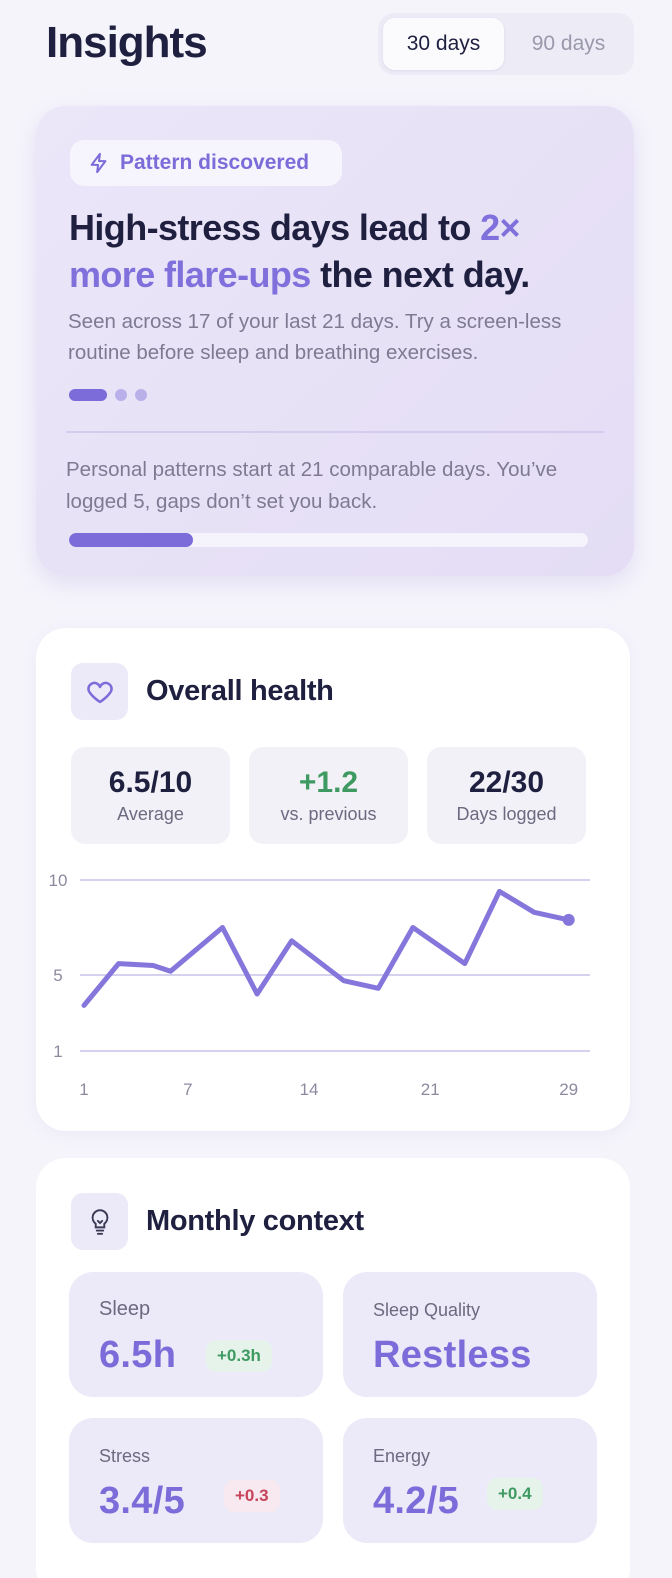 This screenshot has height=1578, width=672. What do you see at coordinates (150, 782) in the screenshot?
I see `stat-average-value: 6.5/10` at bounding box center [150, 782].